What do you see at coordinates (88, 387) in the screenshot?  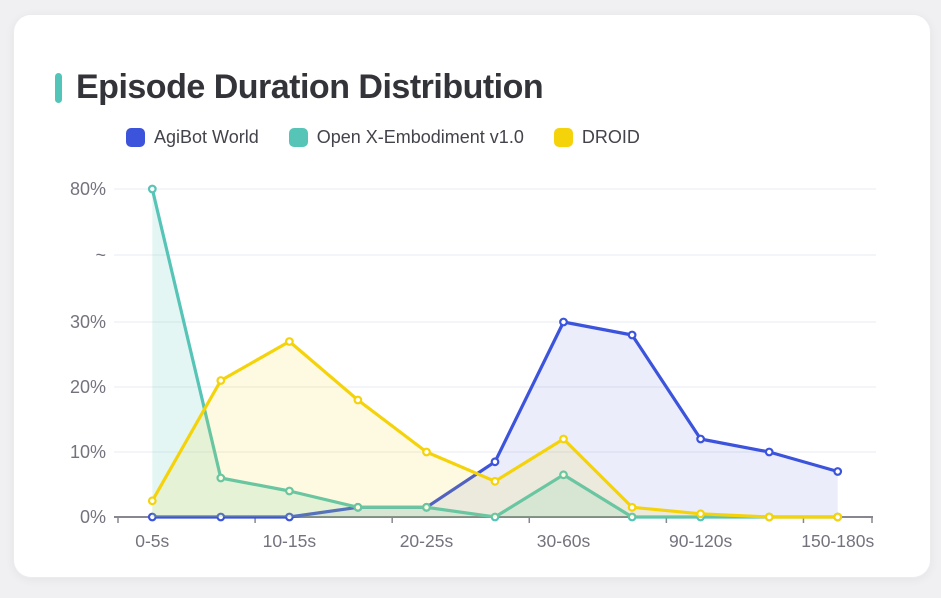 I see `y-tick-label: 20%` at bounding box center [88, 387].